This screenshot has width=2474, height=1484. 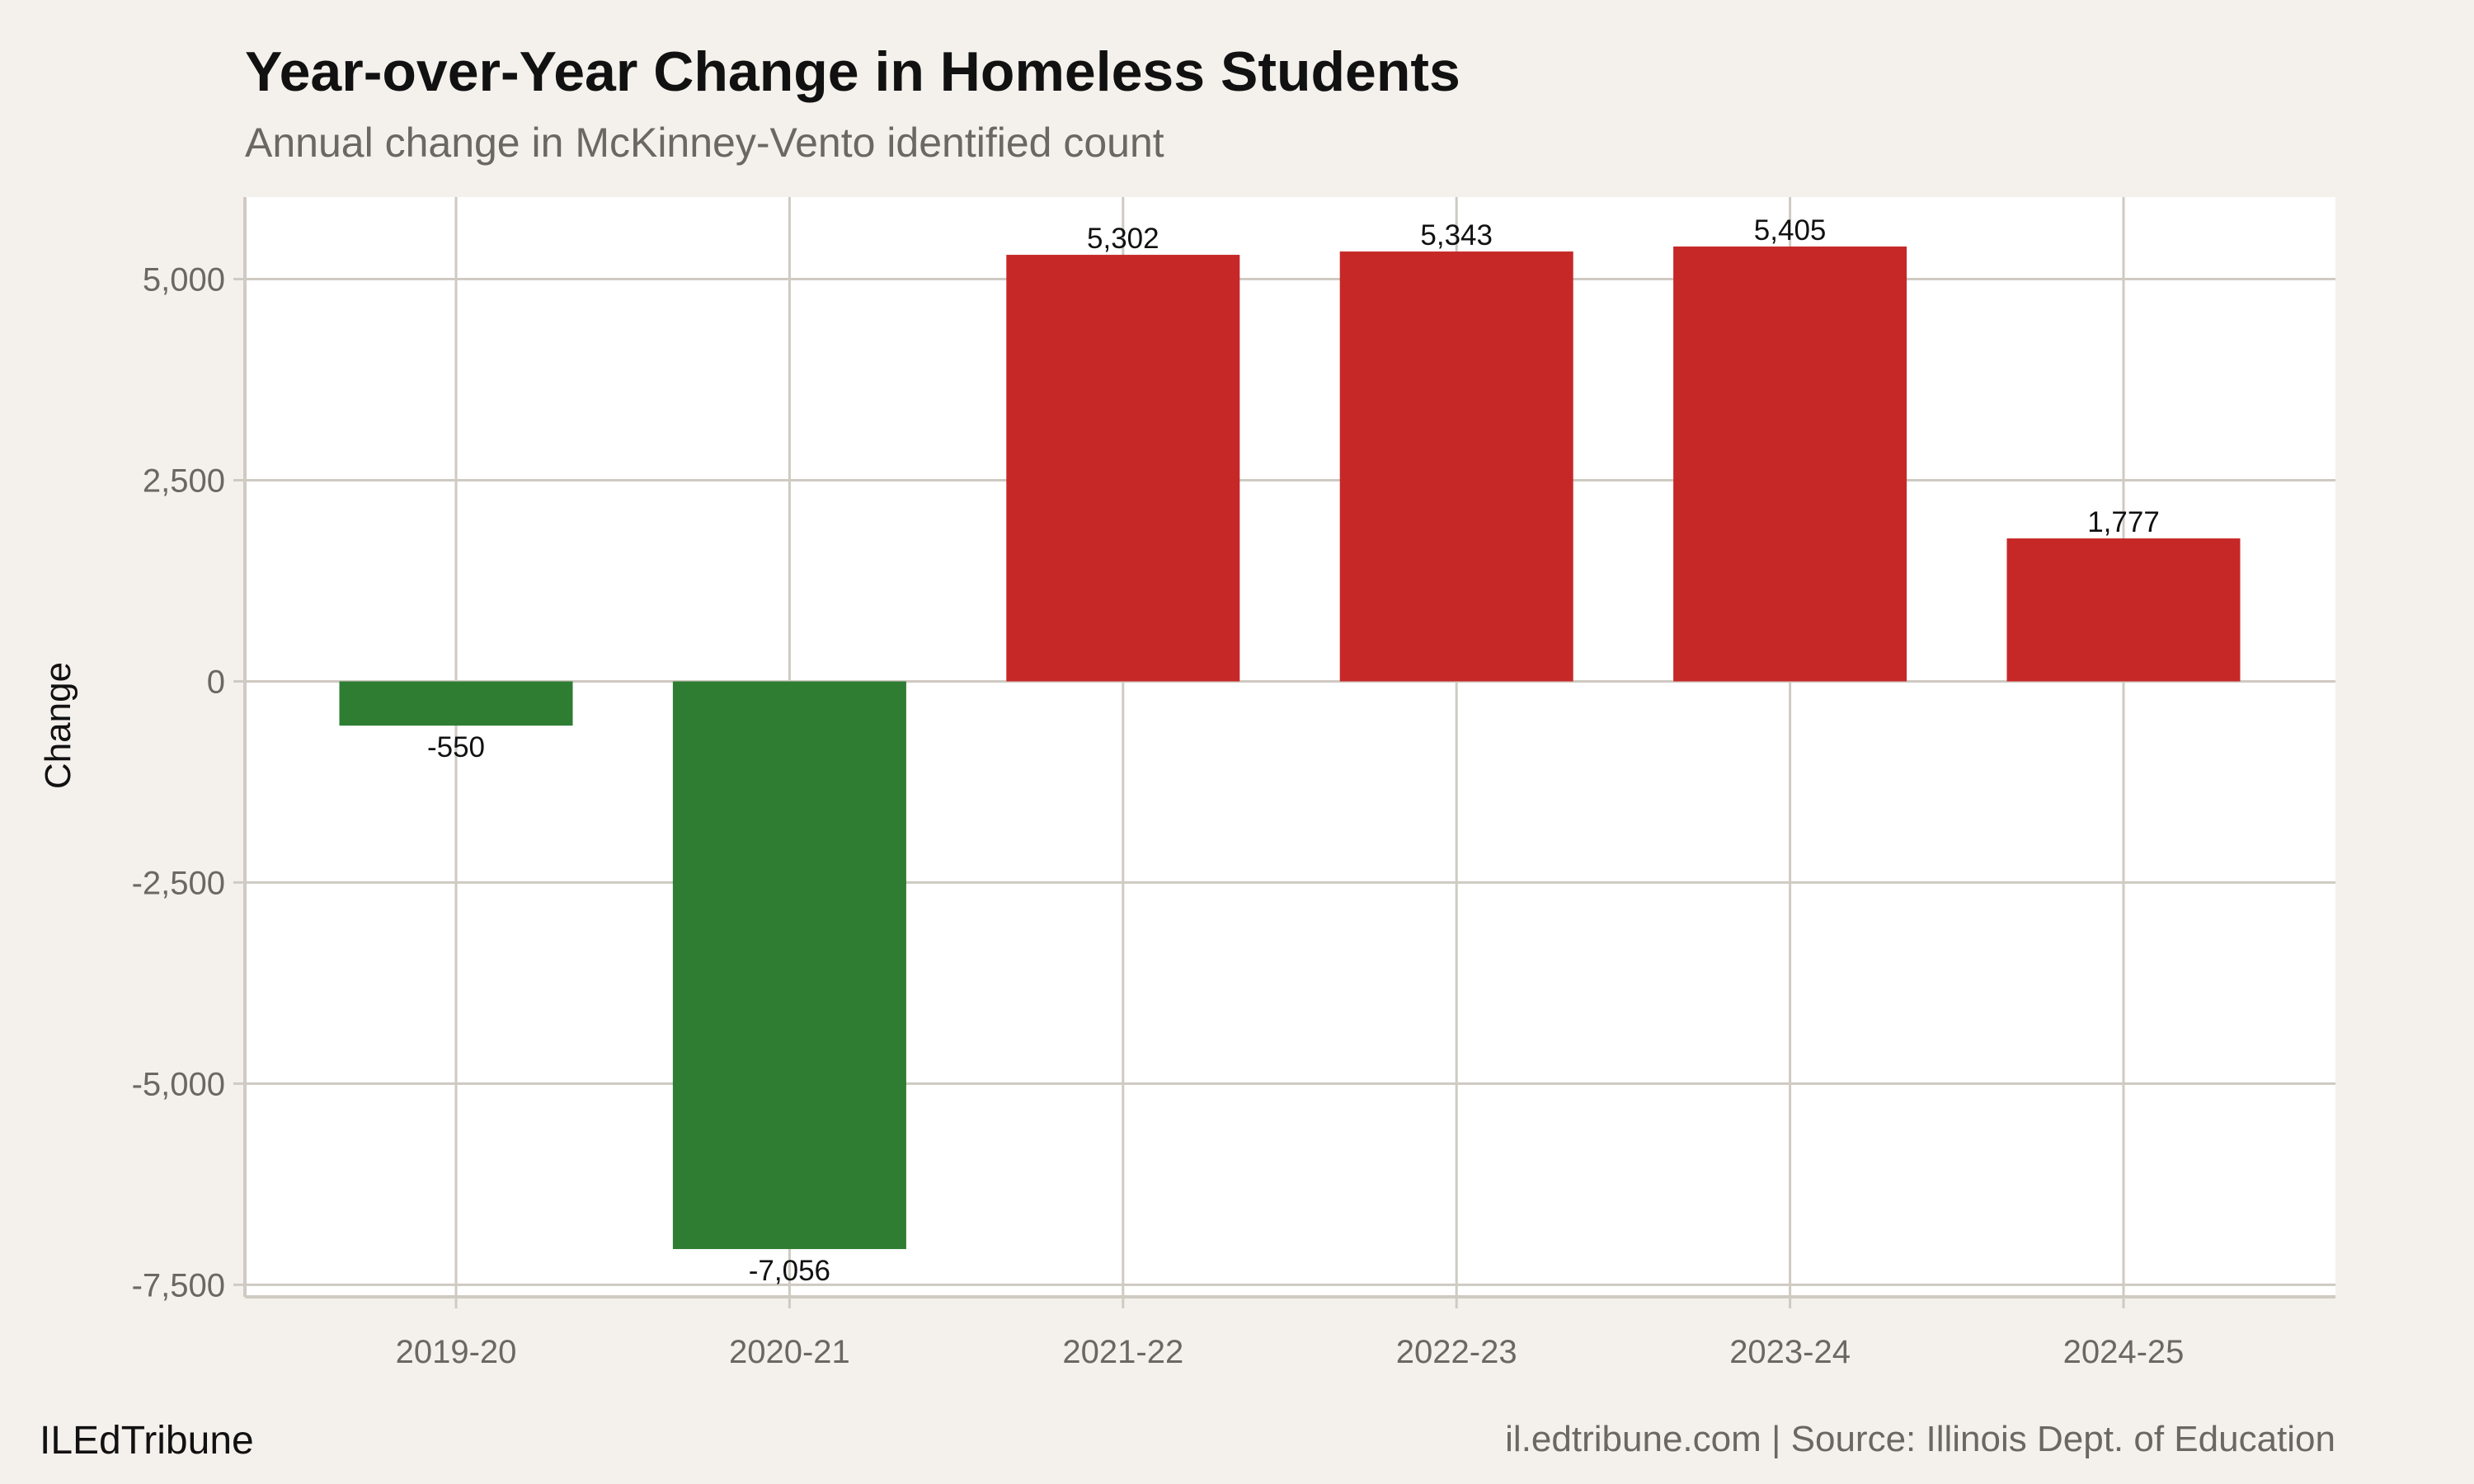 I want to click on brand-label: ILEdTribune, so click(x=147, y=1441).